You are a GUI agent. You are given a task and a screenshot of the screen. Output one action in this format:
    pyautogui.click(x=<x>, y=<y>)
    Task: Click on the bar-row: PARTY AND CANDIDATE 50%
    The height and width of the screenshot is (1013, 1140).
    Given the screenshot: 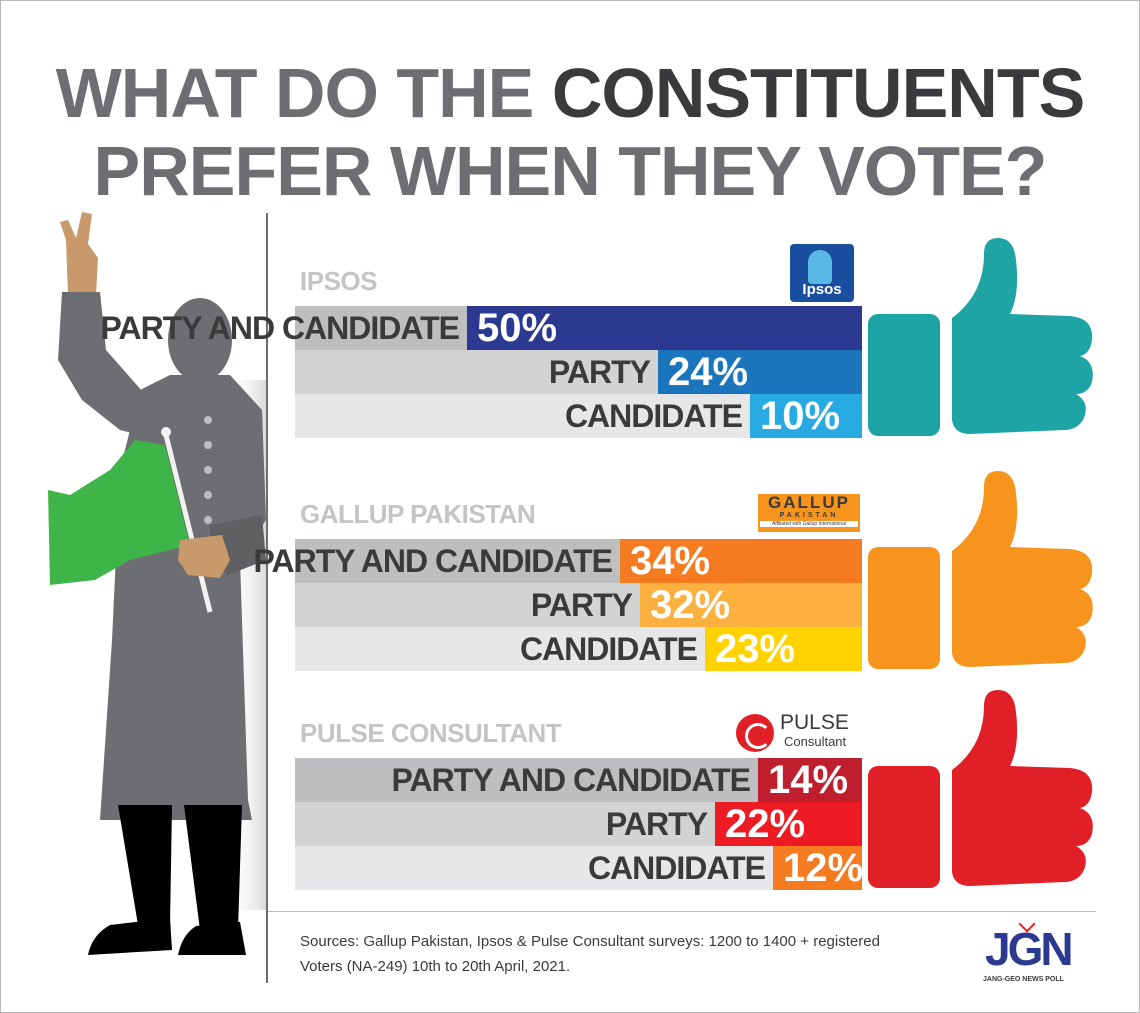 What is the action you would take?
    pyautogui.click(x=481, y=328)
    